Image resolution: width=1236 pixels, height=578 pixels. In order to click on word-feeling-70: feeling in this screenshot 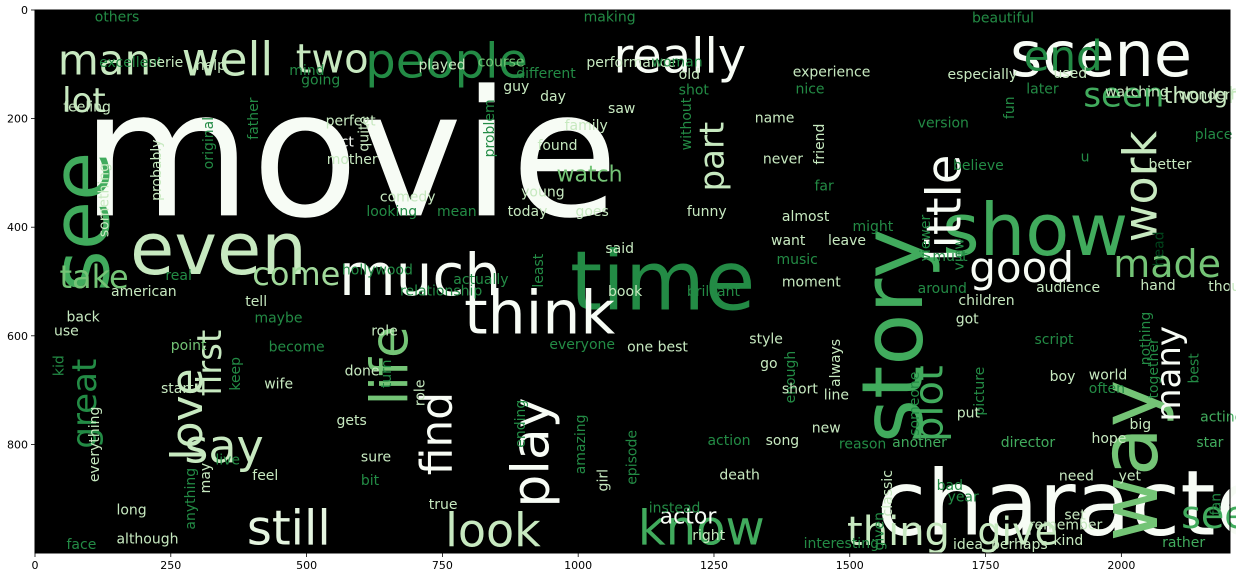, I will do `click(87, 108)`.